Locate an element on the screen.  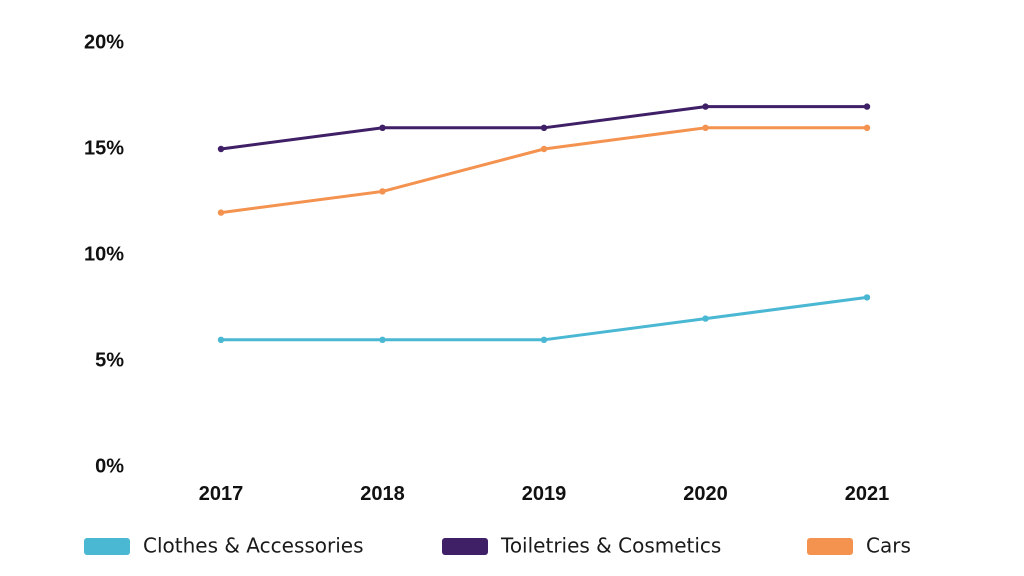
x-tick-label: 2019 is located at coordinates (544, 494).